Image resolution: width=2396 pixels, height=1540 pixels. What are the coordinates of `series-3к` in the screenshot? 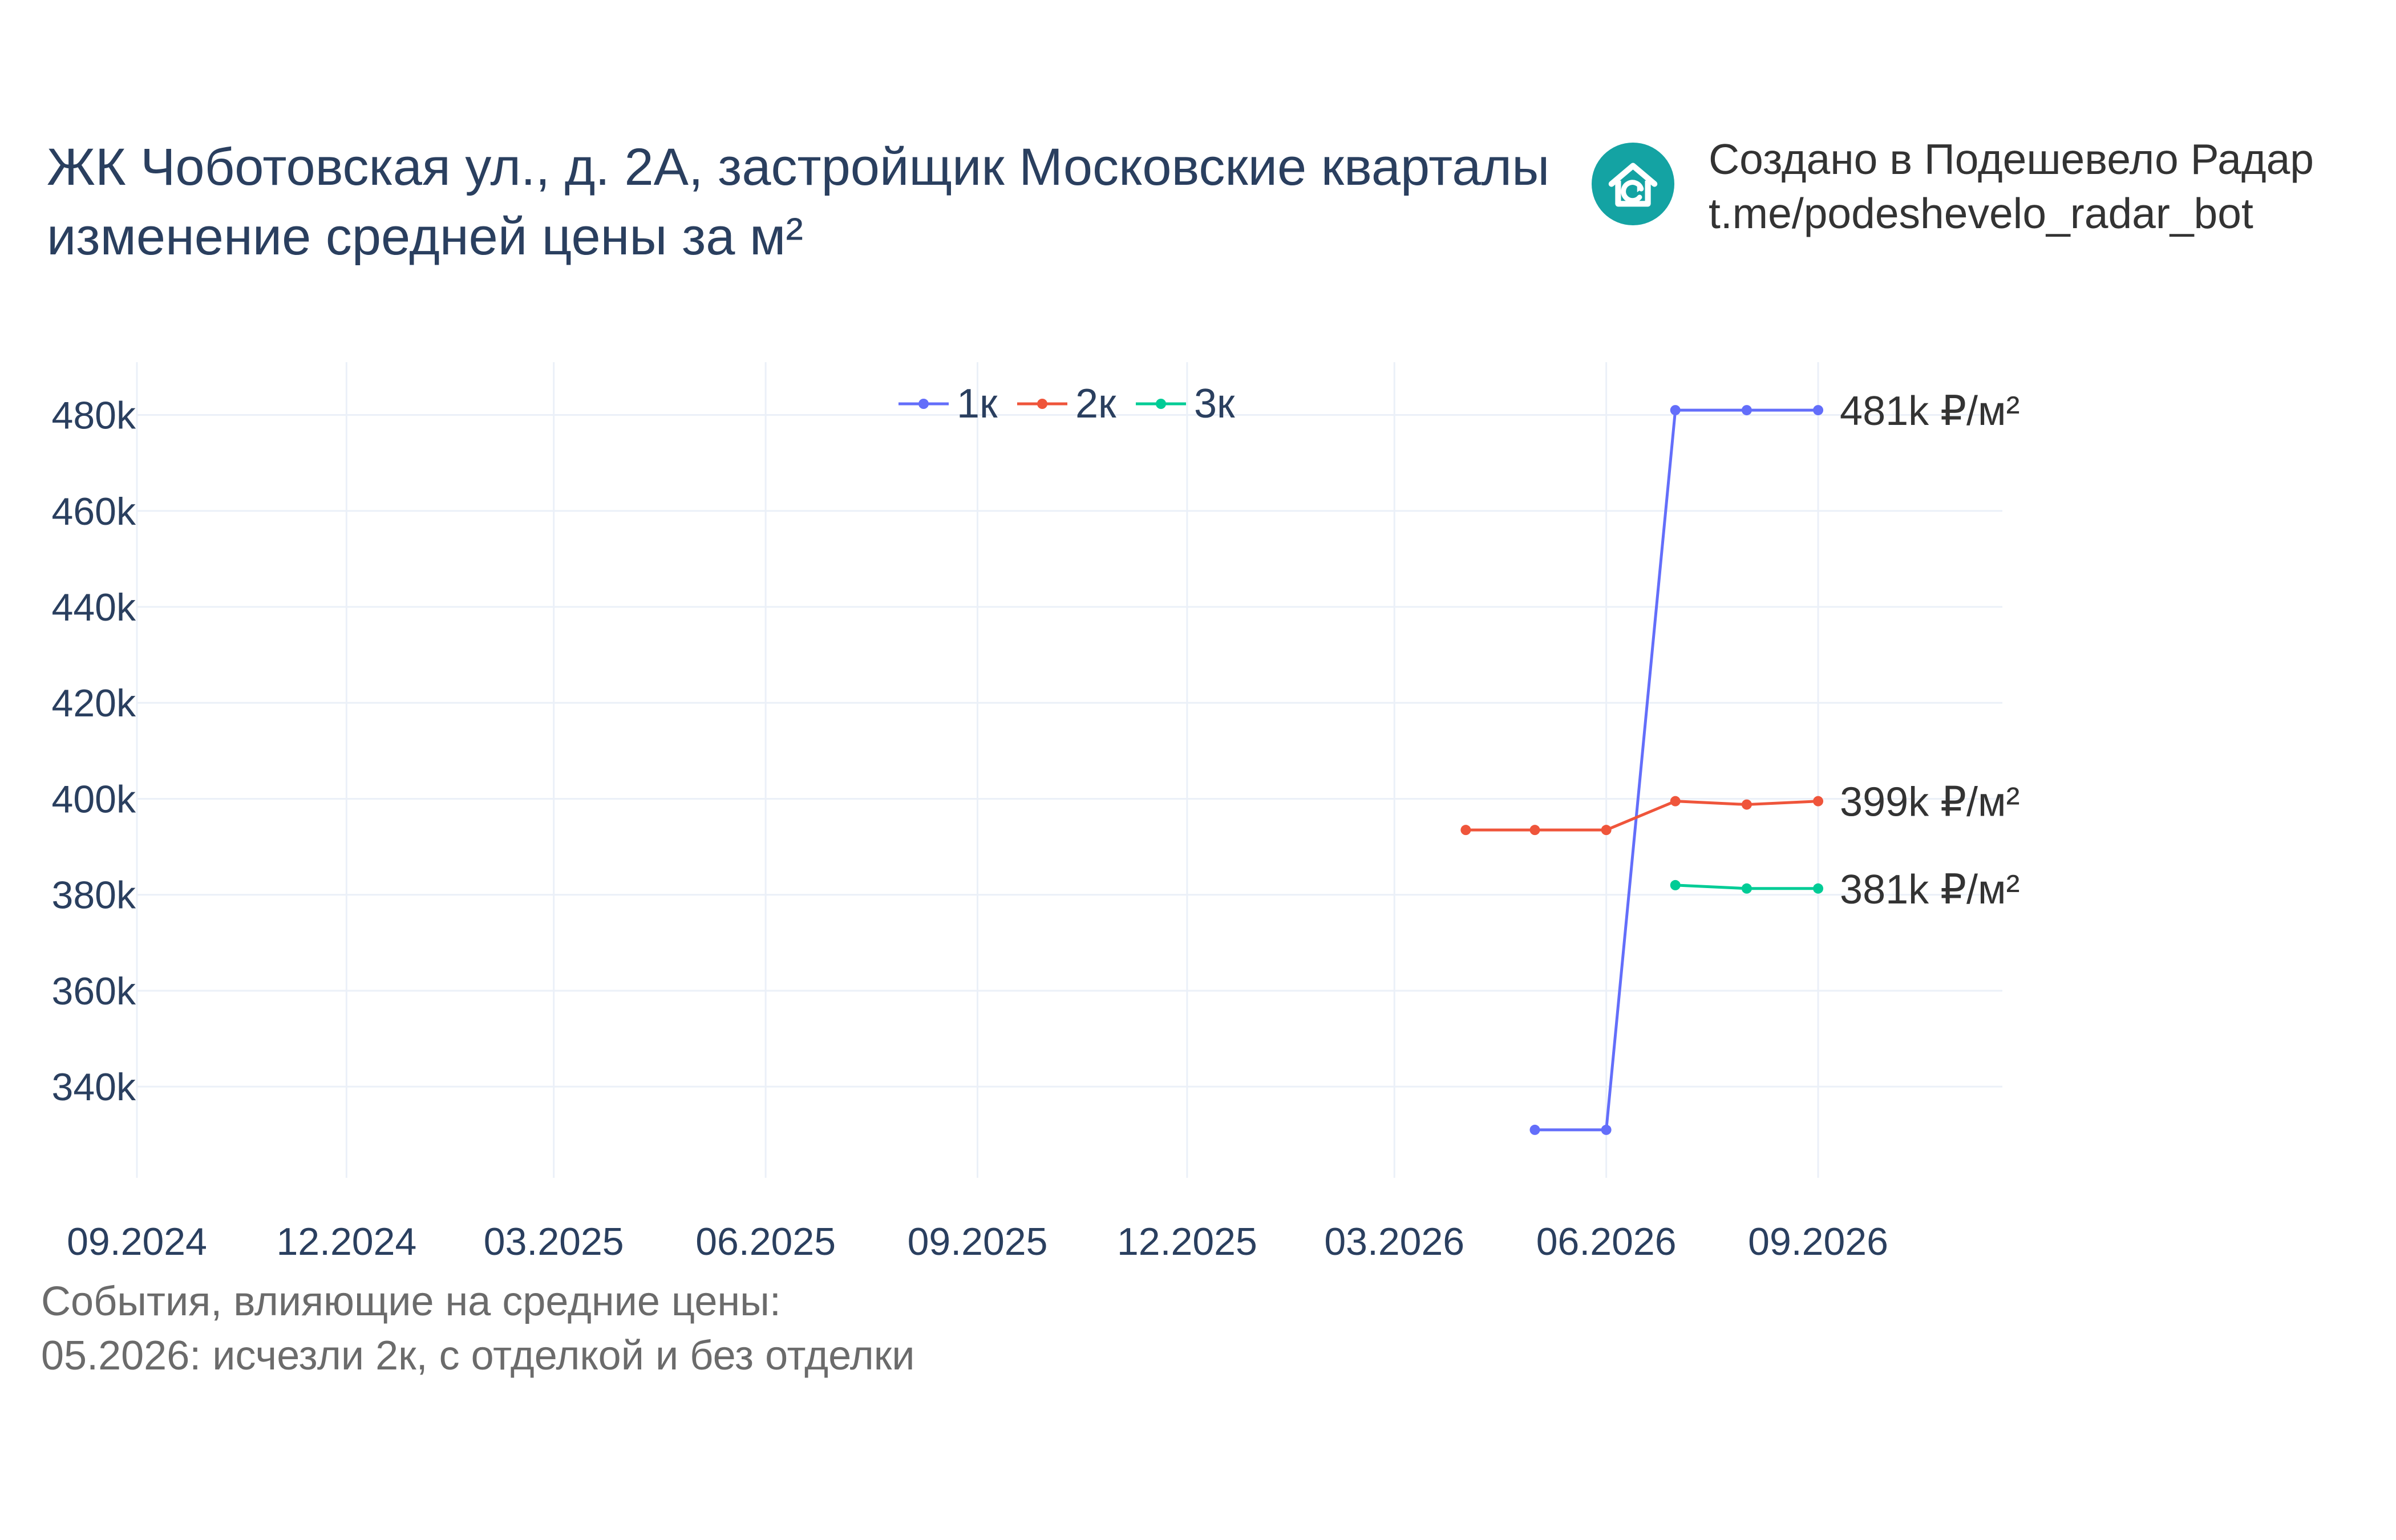 It's located at (1747, 887).